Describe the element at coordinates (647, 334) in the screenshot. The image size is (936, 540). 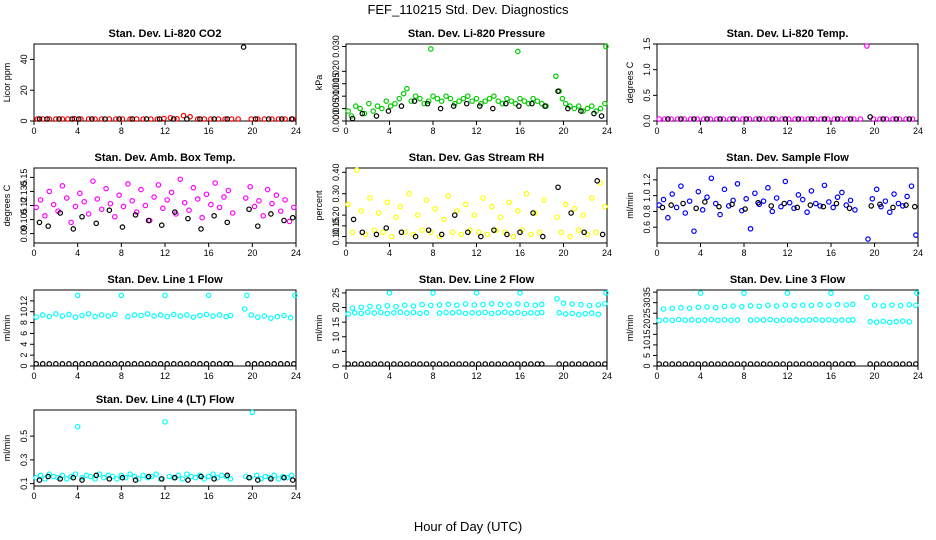
I see `y-tick-label: 15` at that location.